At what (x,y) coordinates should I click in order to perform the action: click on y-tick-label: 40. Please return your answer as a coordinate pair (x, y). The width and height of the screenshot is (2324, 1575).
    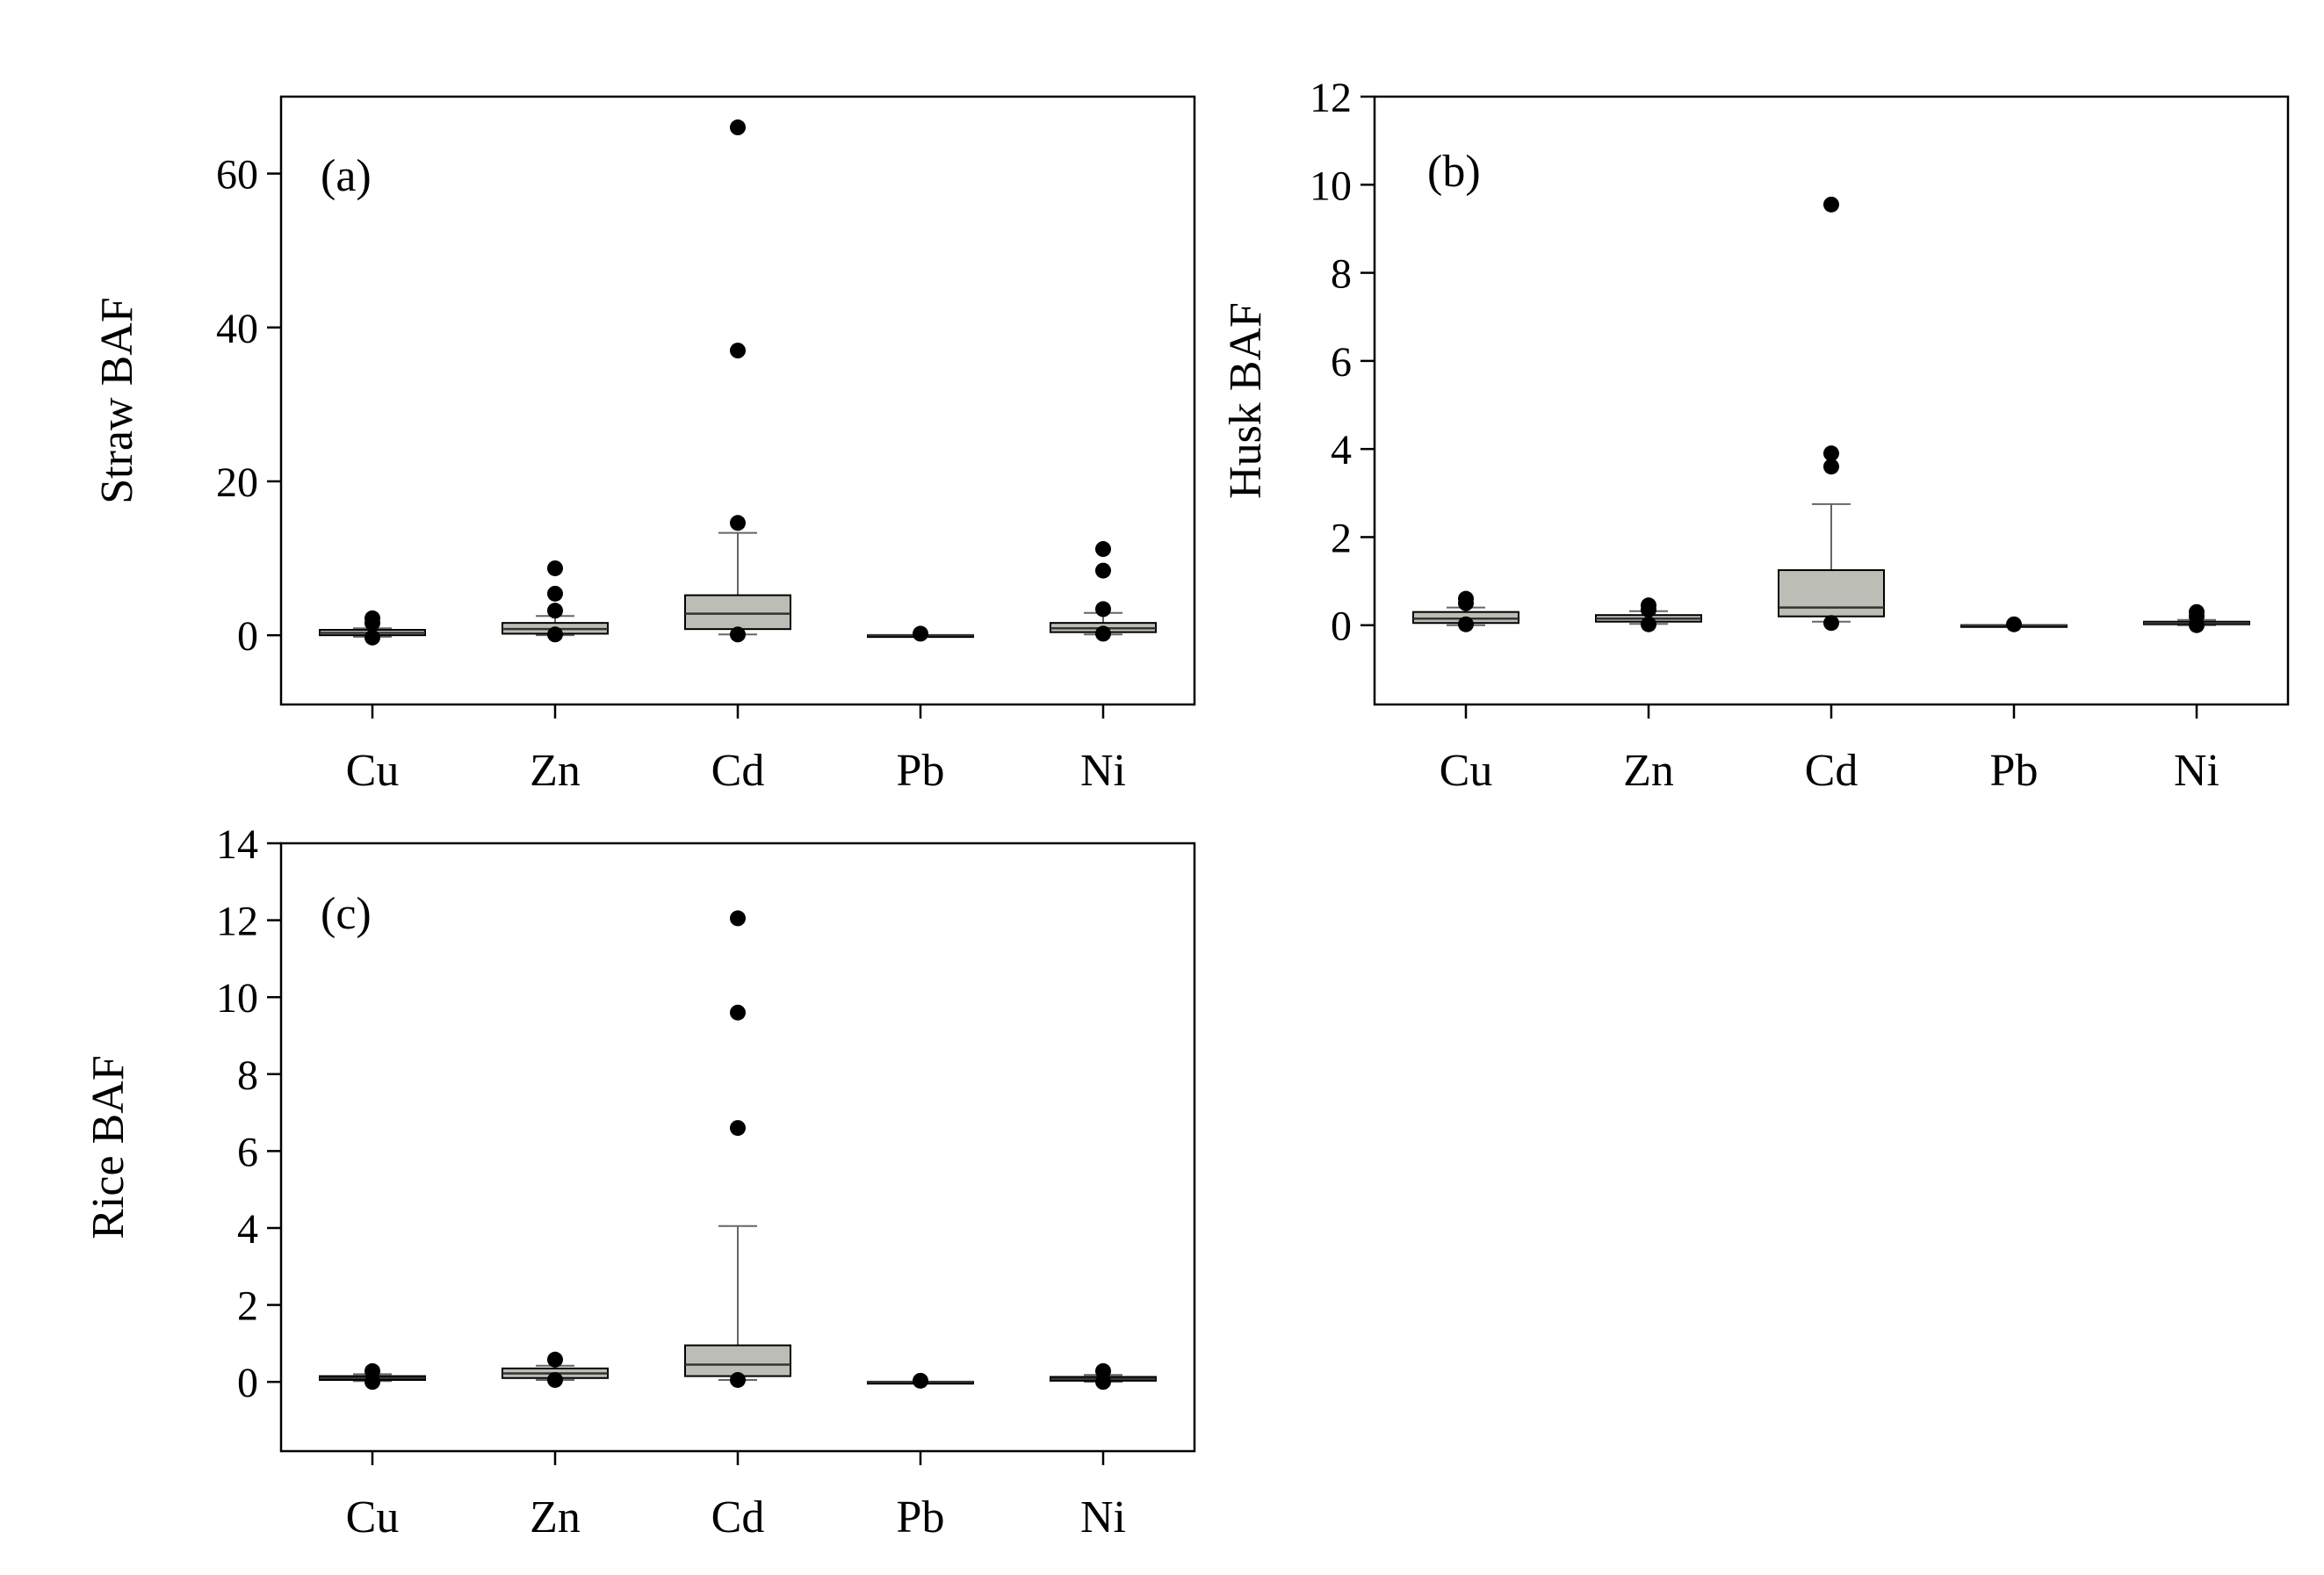
    Looking at the image, I should click on (237, 329).